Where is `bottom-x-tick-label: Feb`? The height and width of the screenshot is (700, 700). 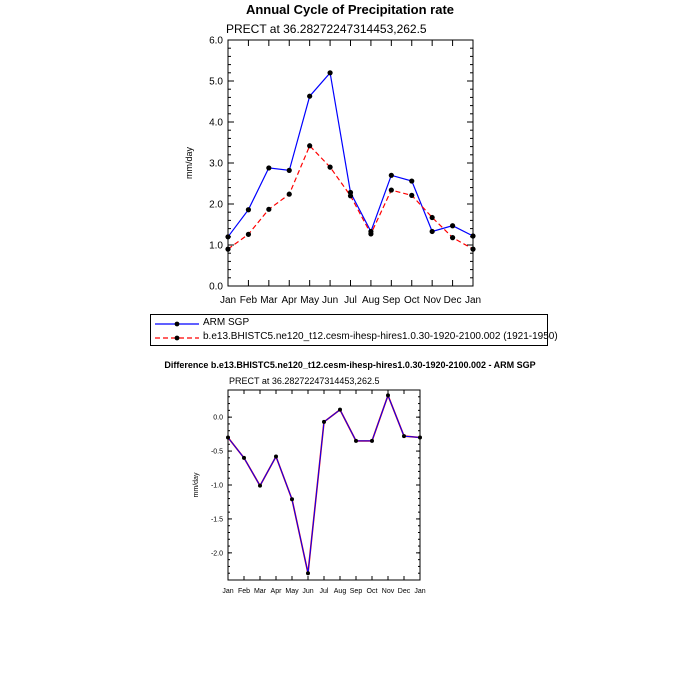
bottom-x-tick-label: Feb is located at coordinates (244, 591).